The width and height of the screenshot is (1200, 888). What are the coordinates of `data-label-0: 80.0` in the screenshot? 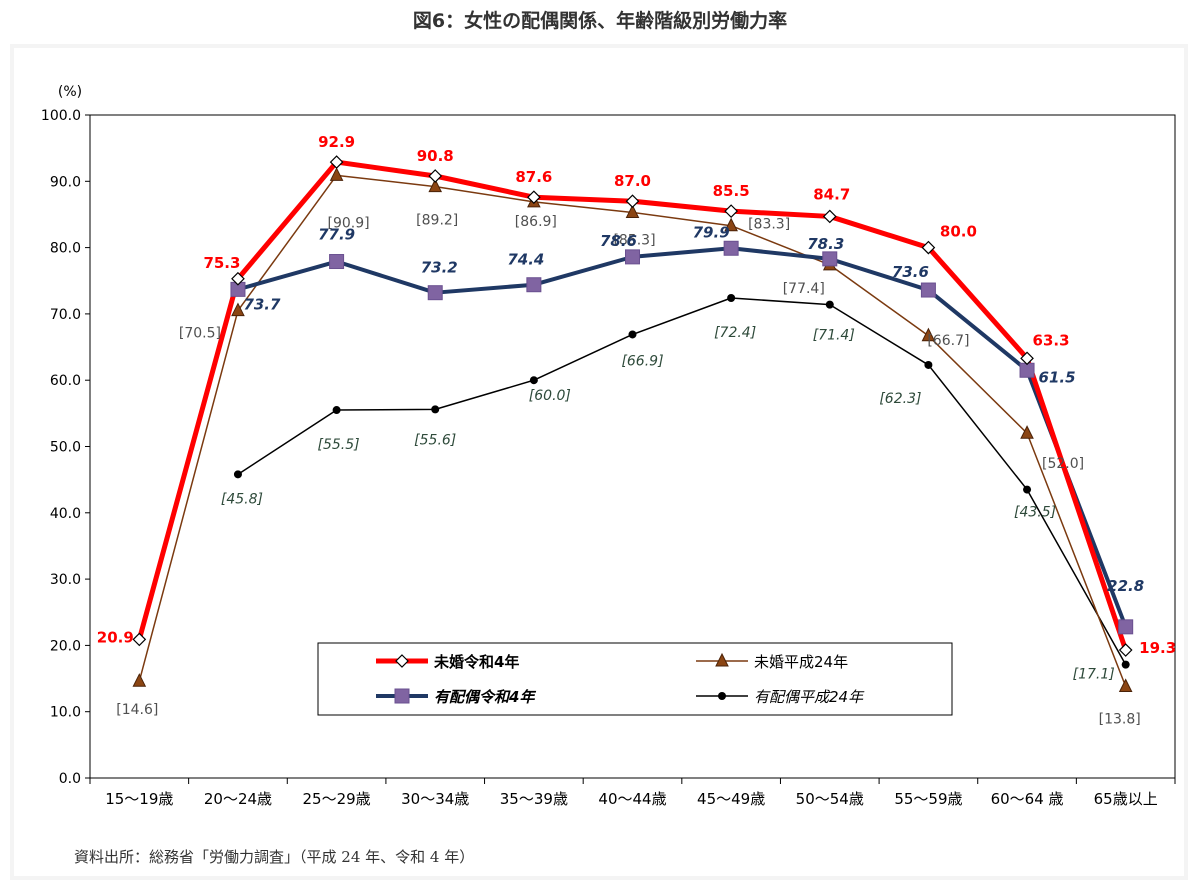 It's located at (958, 232).